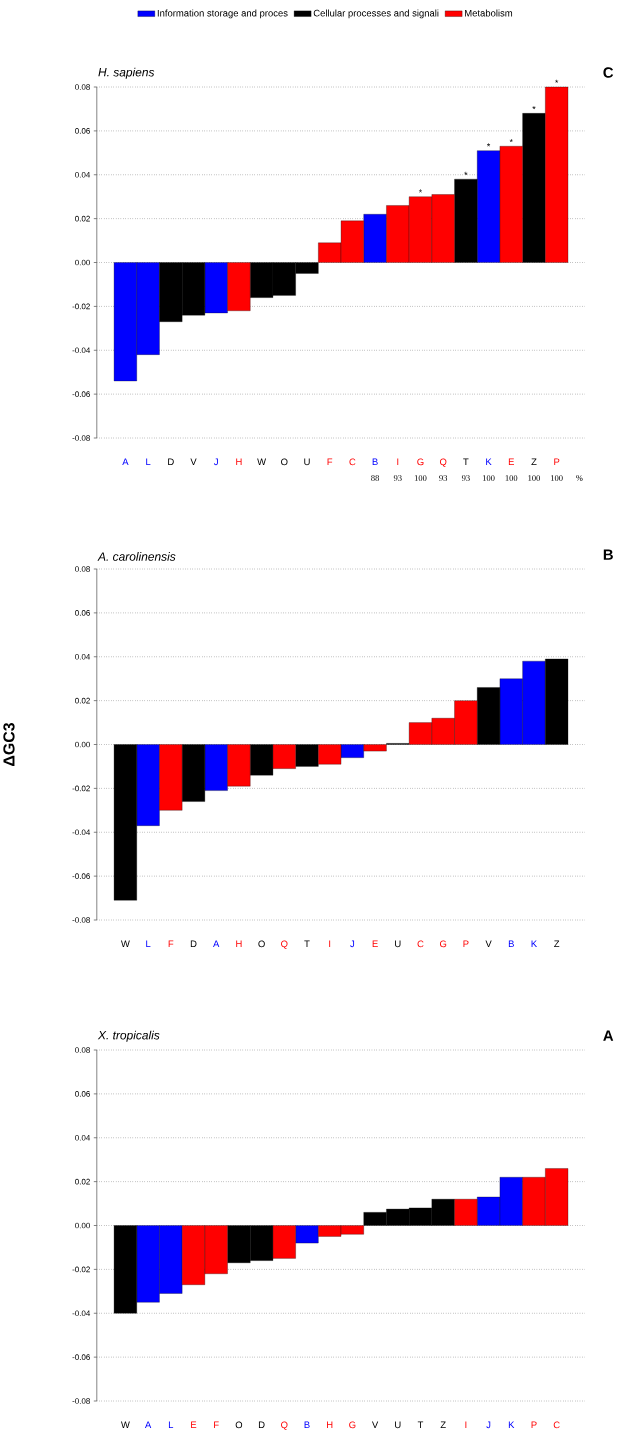 The width and height of the screenshot is (617, 1437). What do you see at coordinates (222, 14) in the screenshot?
I see `legend-label: Information storage and proces` at bounding box center [222, 14].